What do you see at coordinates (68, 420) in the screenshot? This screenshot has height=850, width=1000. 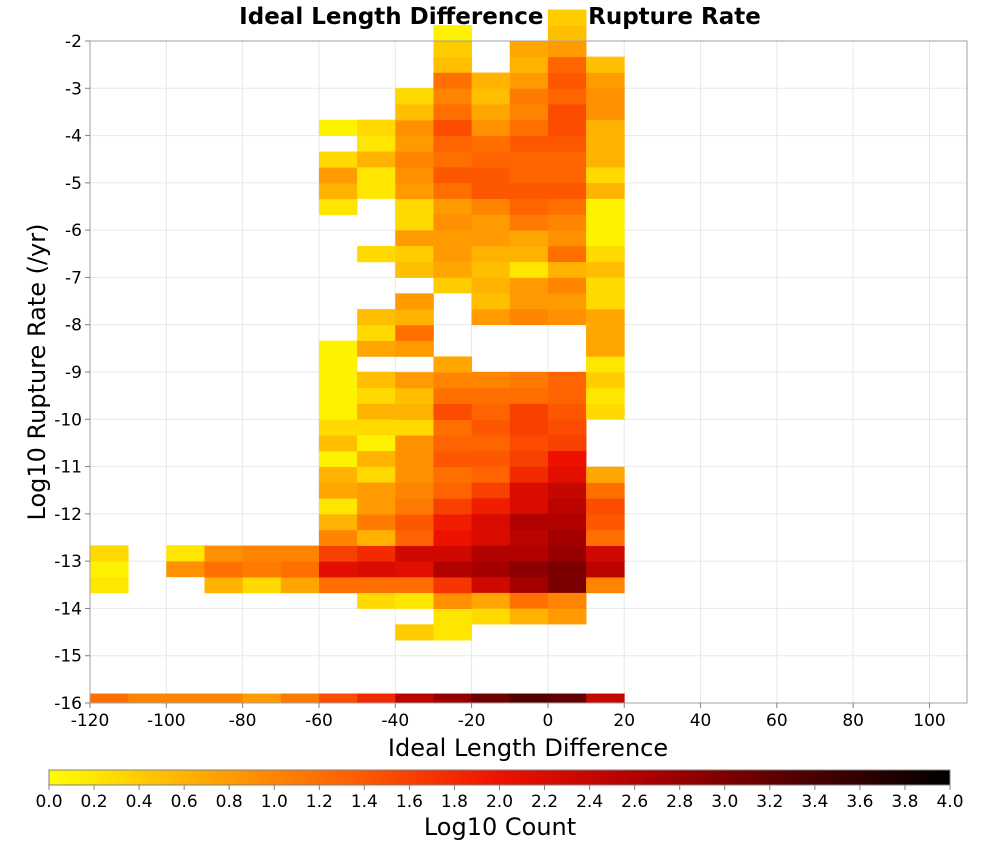 I see `y-tick-label: -10` at bounding box center [68, 420].